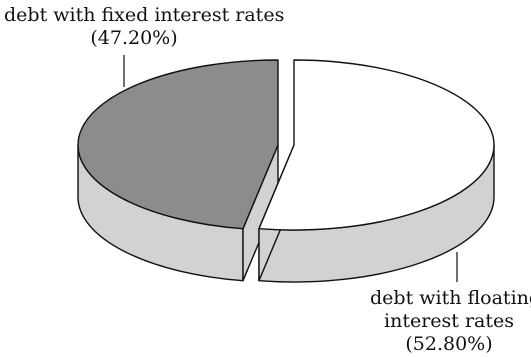 Image resolution: width=531 pixels, height=357 pixels. I want to click on slice-label-fixed-debt: debt with fixed interest rates (47.20%), so click(144, 27).